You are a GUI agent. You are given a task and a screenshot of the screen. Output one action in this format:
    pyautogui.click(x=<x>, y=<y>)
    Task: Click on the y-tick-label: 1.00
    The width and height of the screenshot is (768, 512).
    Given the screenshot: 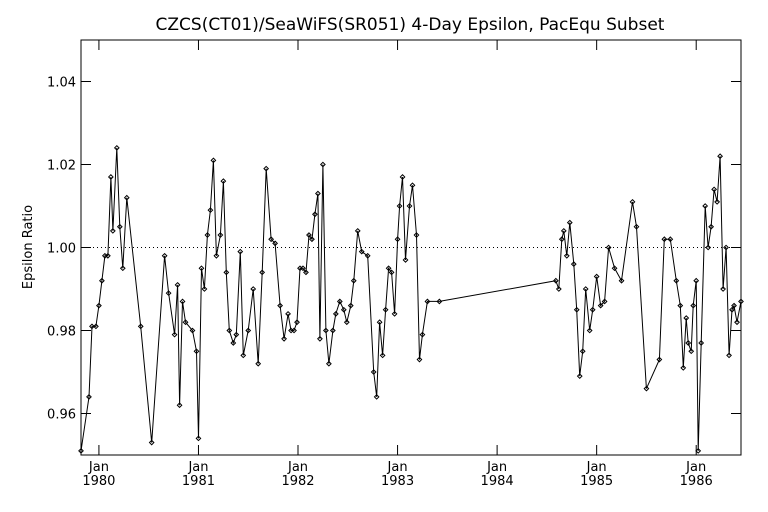 What is the action you would take?
    pyautogui.click(x=61, y=249)
    